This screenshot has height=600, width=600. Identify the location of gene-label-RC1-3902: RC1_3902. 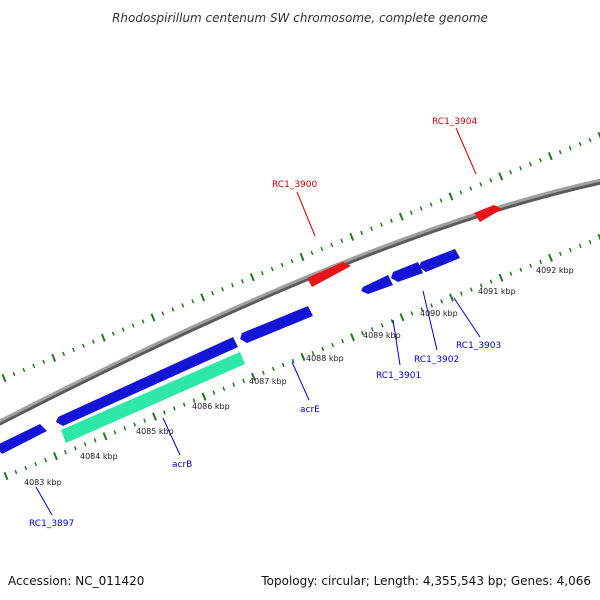
(436, 360).